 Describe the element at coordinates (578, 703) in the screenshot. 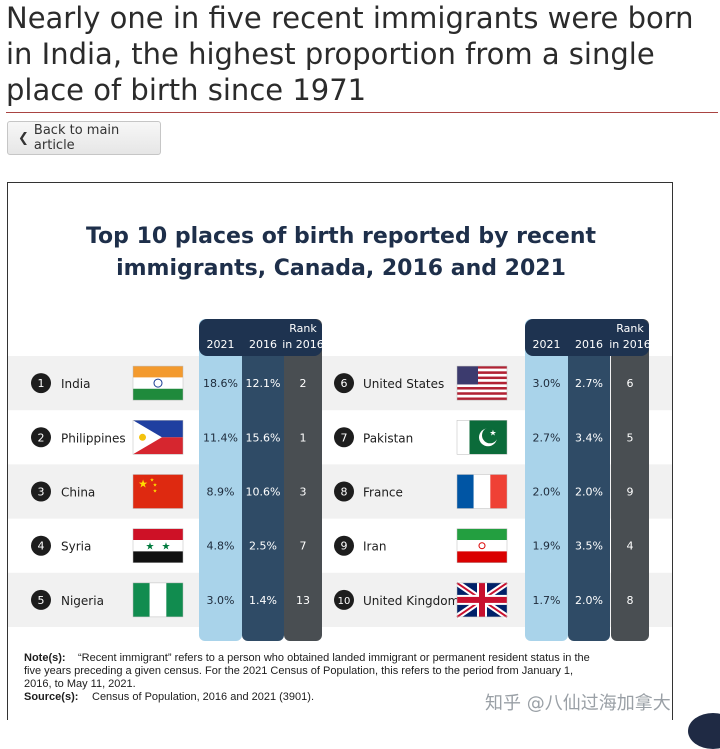

I see `watermark: 知乎 @八仙过海加拿大` at that location.